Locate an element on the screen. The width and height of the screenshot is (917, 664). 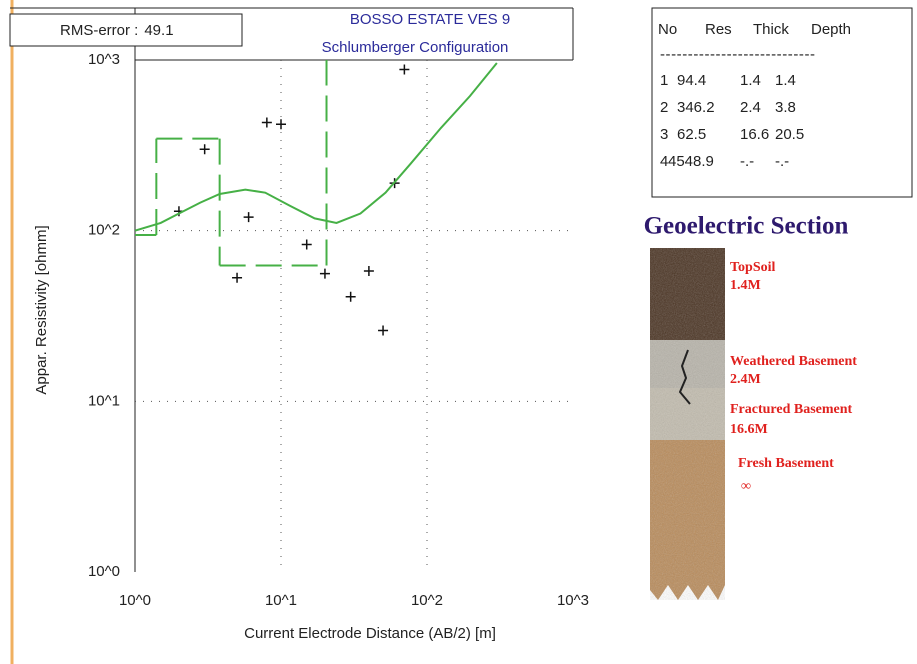
x-axis-label: Current Electrode Distance (AB/2) [m] is located at coordinates (370, 633).